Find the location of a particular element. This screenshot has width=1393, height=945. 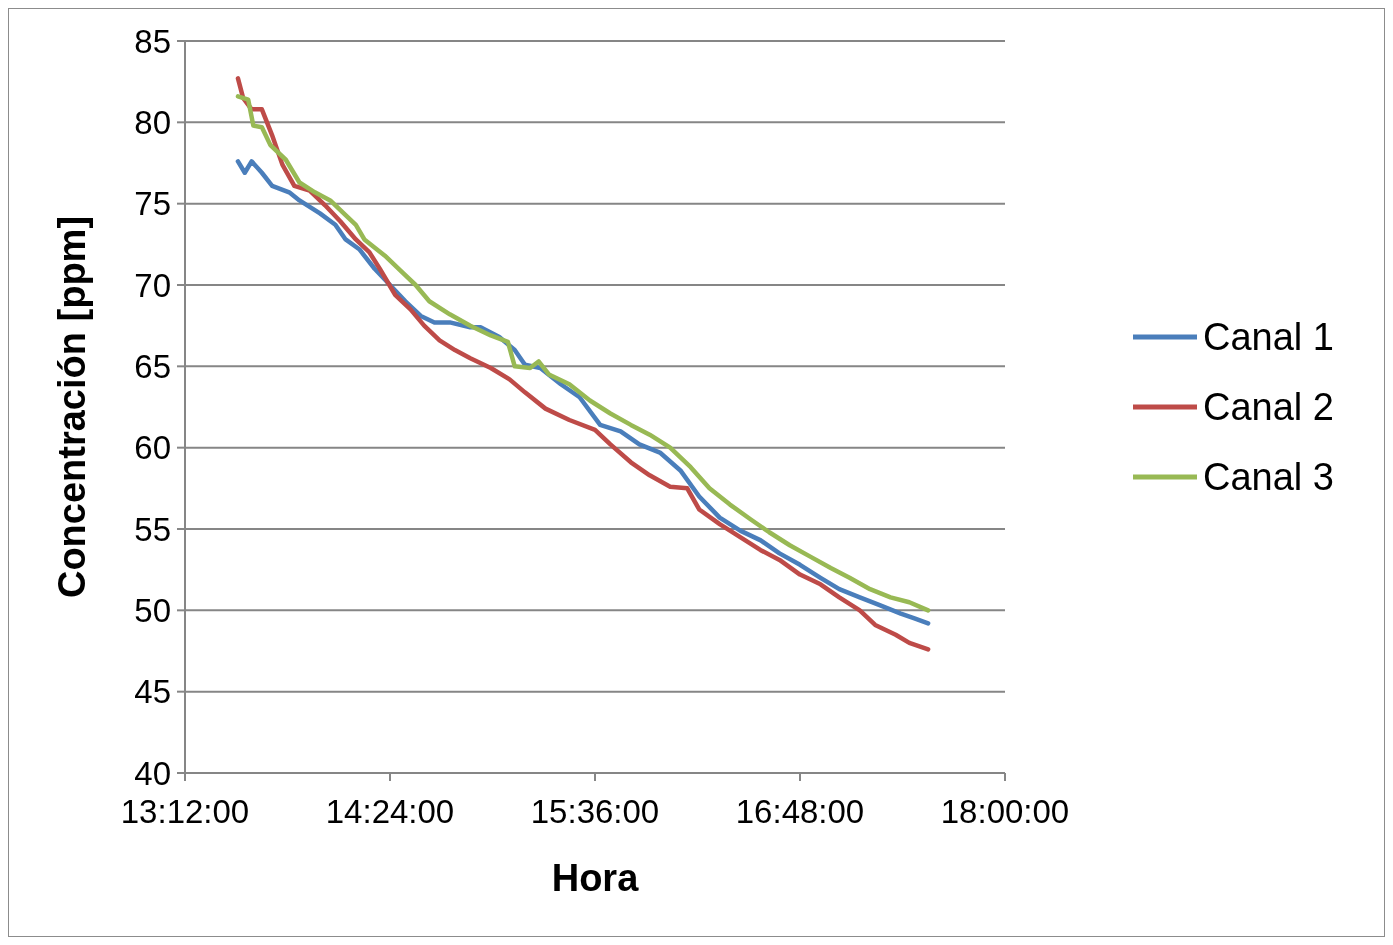

y-tick-label: 50 is located at coordinates (152, 610).